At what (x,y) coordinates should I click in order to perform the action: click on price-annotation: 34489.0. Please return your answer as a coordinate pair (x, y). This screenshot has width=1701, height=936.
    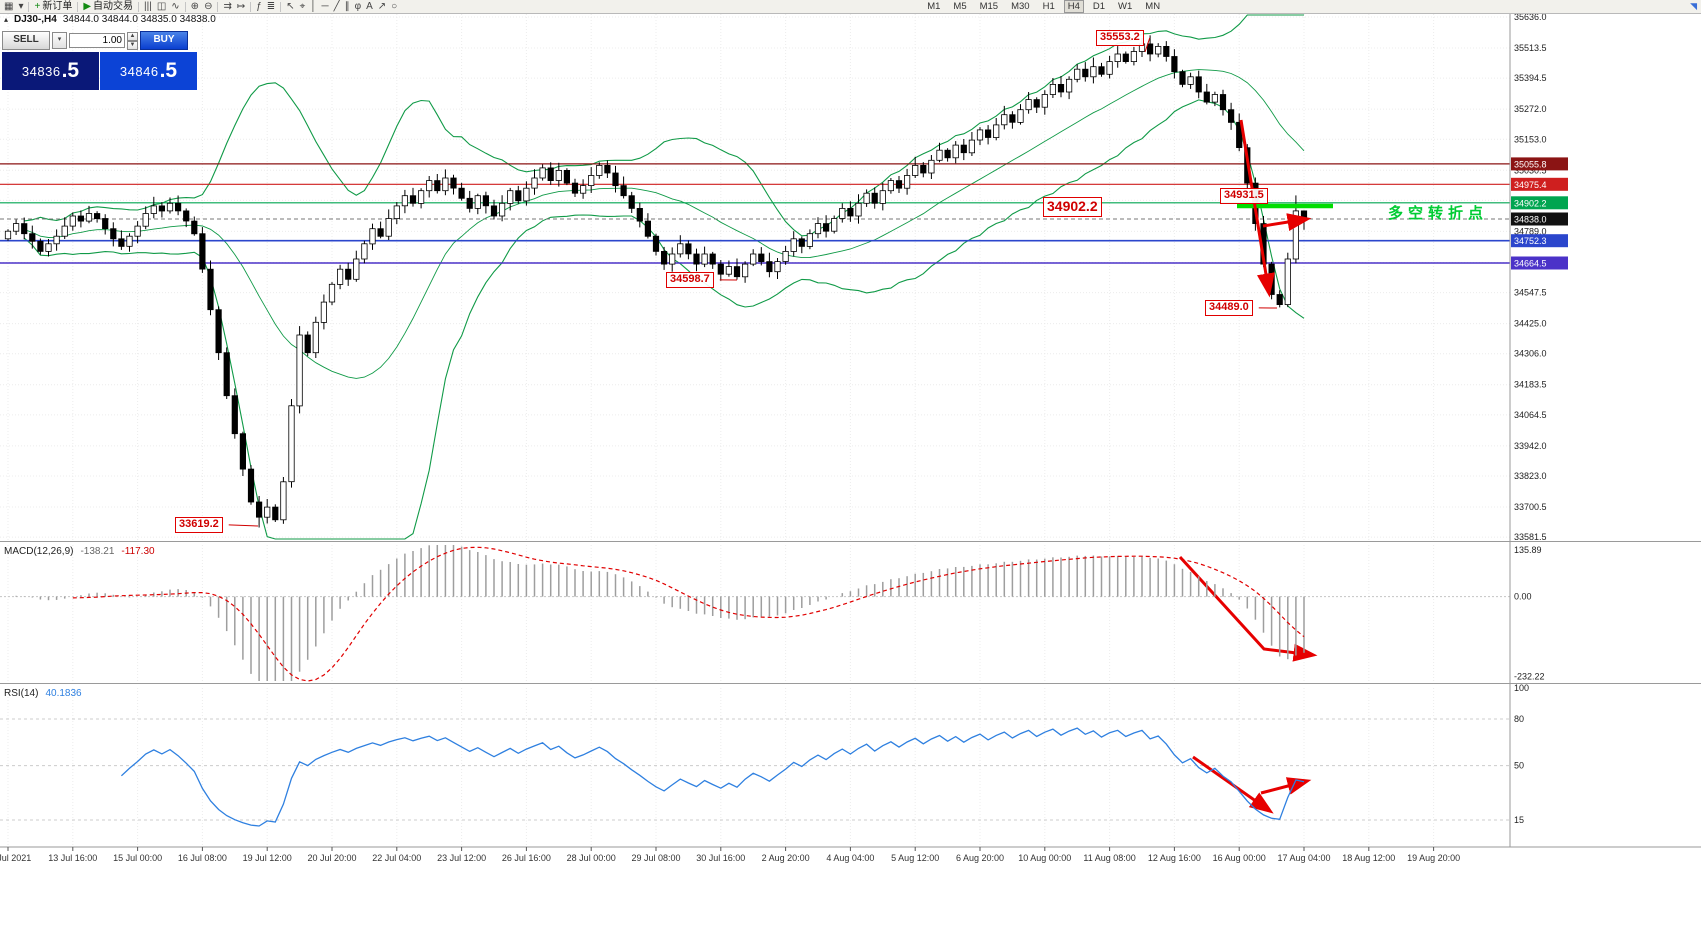
    Looking at the image, I should click on (1229, 308).